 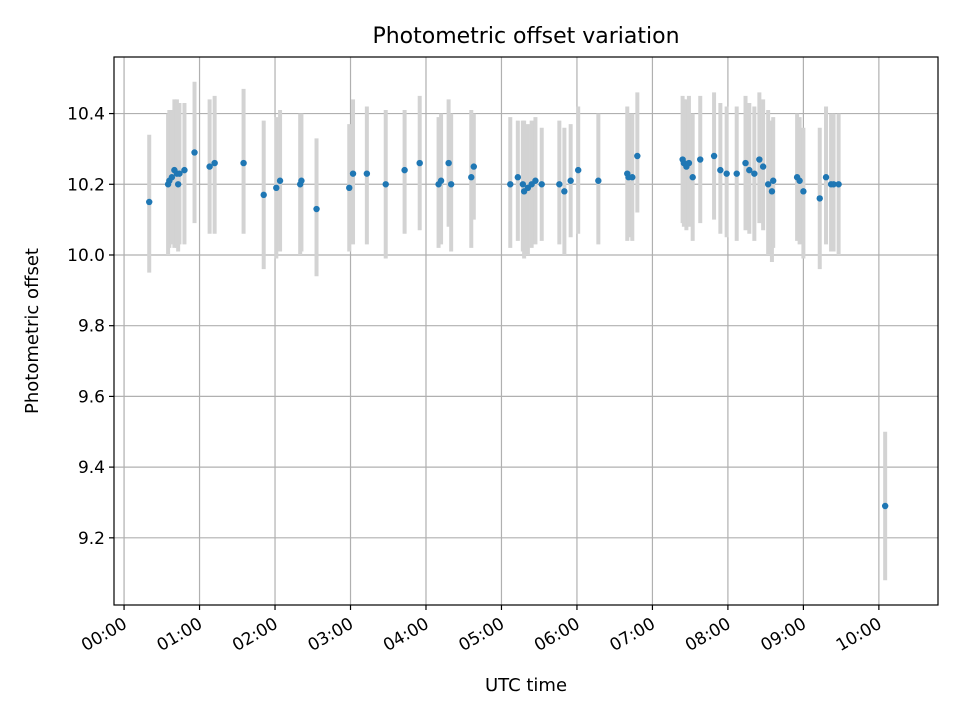 What do you see at coordinates (86, 256) in the screenshot?
I see `y-tick-label: 10.0` at bounding box center [86, 256].